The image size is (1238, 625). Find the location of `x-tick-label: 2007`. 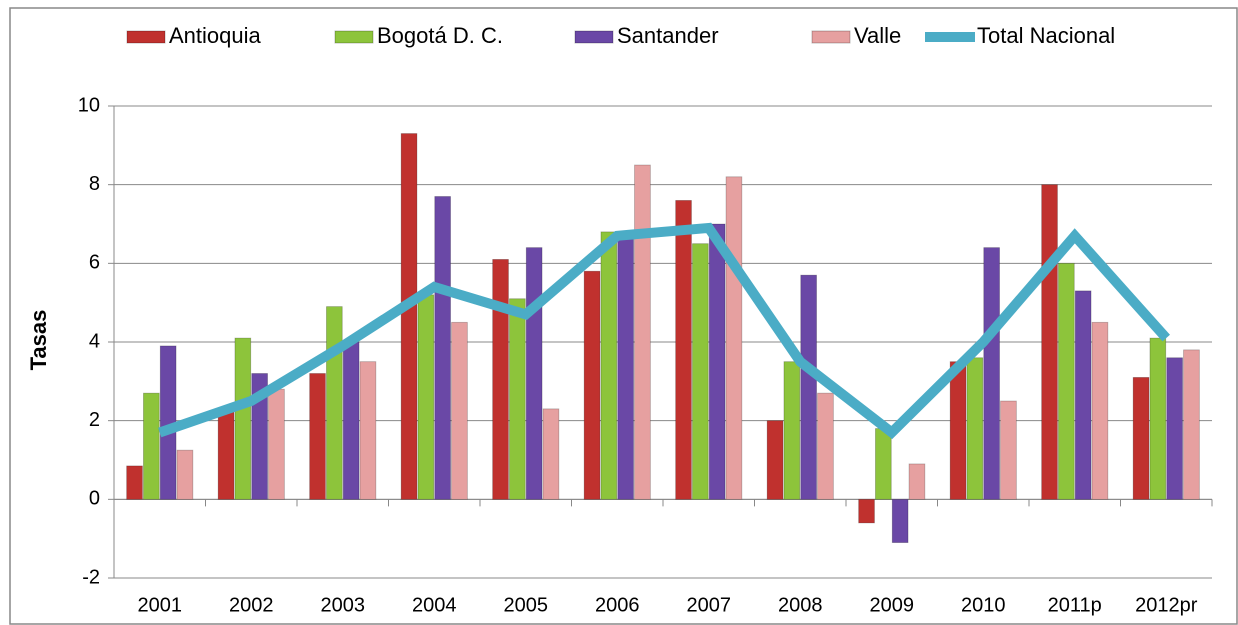

x-tick-label: 2007 is located at coordinates (709, 605).